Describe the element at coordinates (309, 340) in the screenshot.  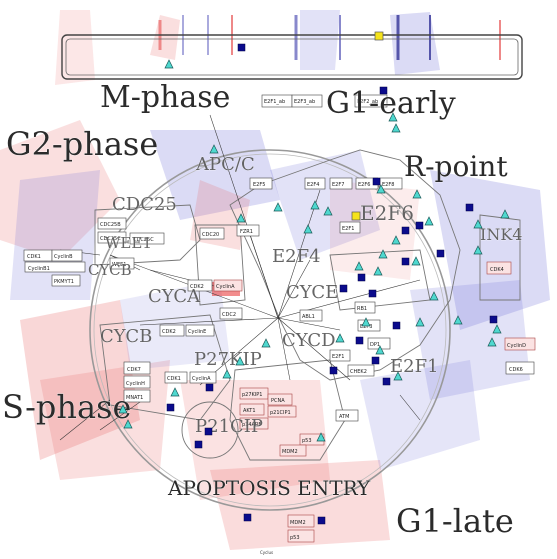
I see `module-cycd: CYCD` at that location.